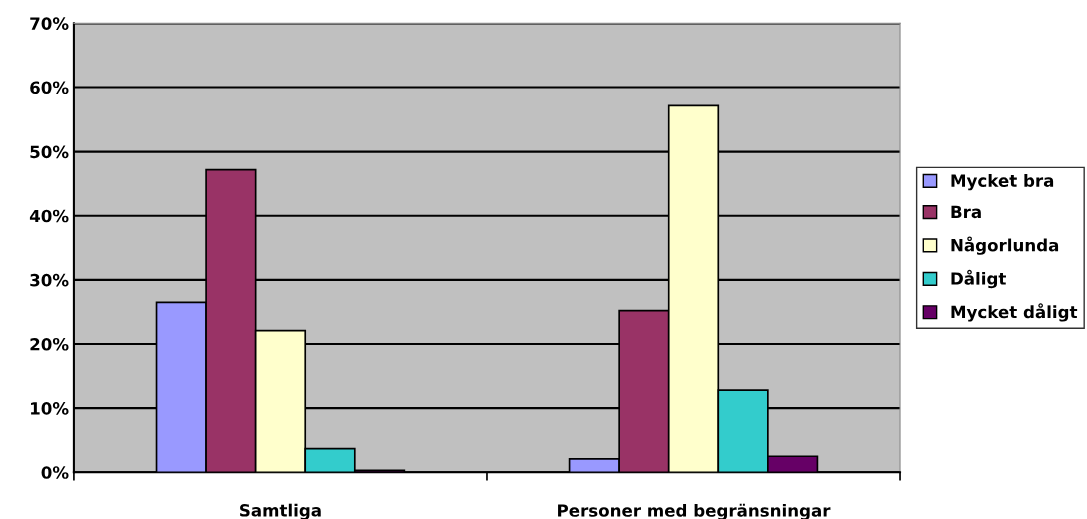 Image resolution: width=1087 pixels, height=519 pixels. I want to click on legend-label: Bra, so click(966, 212).